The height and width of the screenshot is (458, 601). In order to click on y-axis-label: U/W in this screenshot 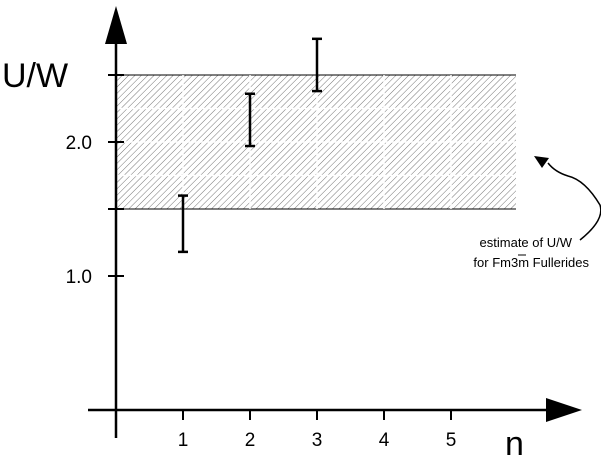, I will do `click(35, 76)`.